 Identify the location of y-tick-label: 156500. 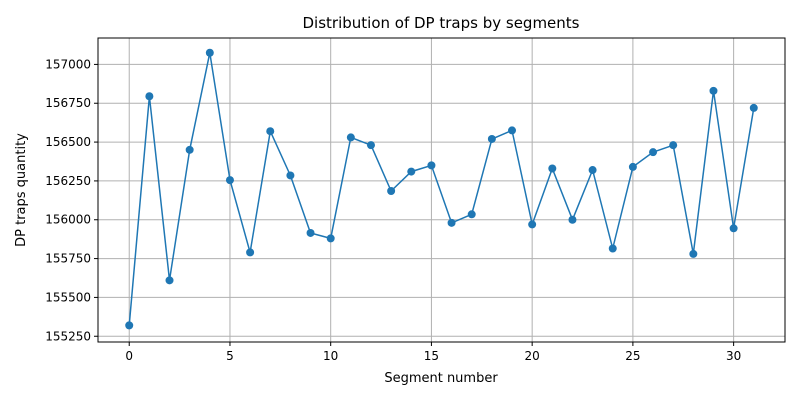
(68, 142).